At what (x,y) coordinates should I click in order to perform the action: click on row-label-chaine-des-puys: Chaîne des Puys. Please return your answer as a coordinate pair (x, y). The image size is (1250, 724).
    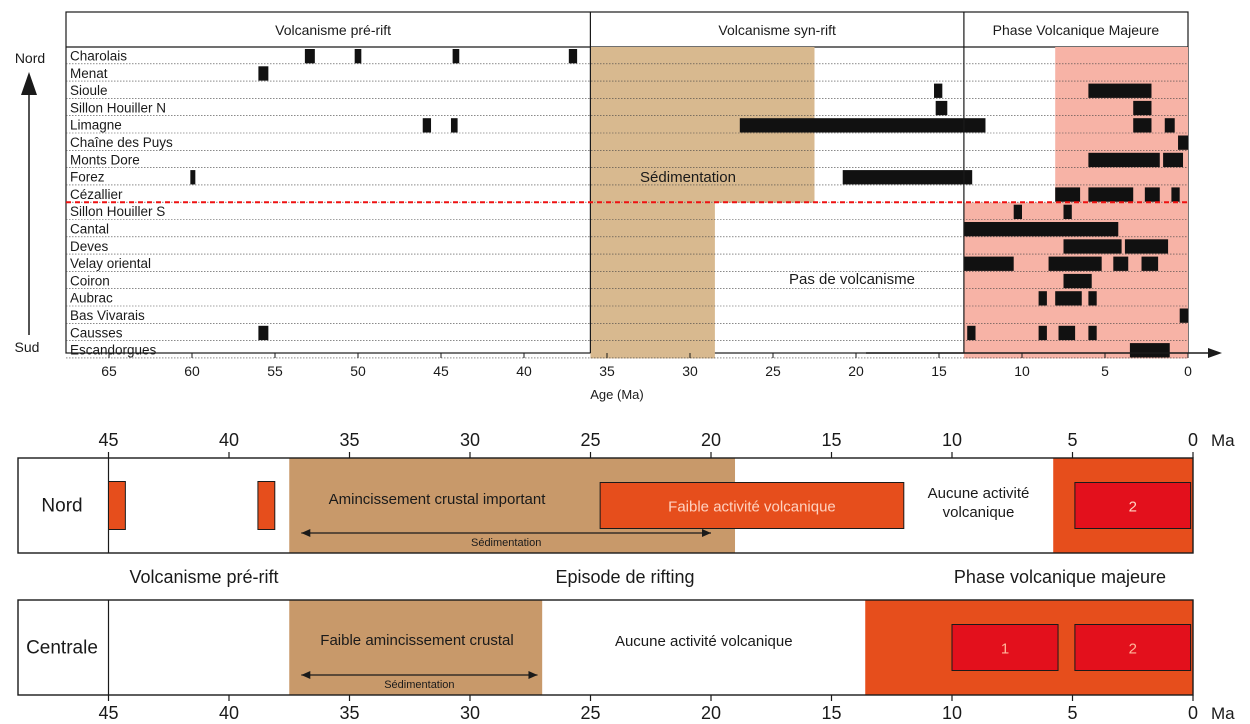
    Looking at the image, I should click on (121, 142).